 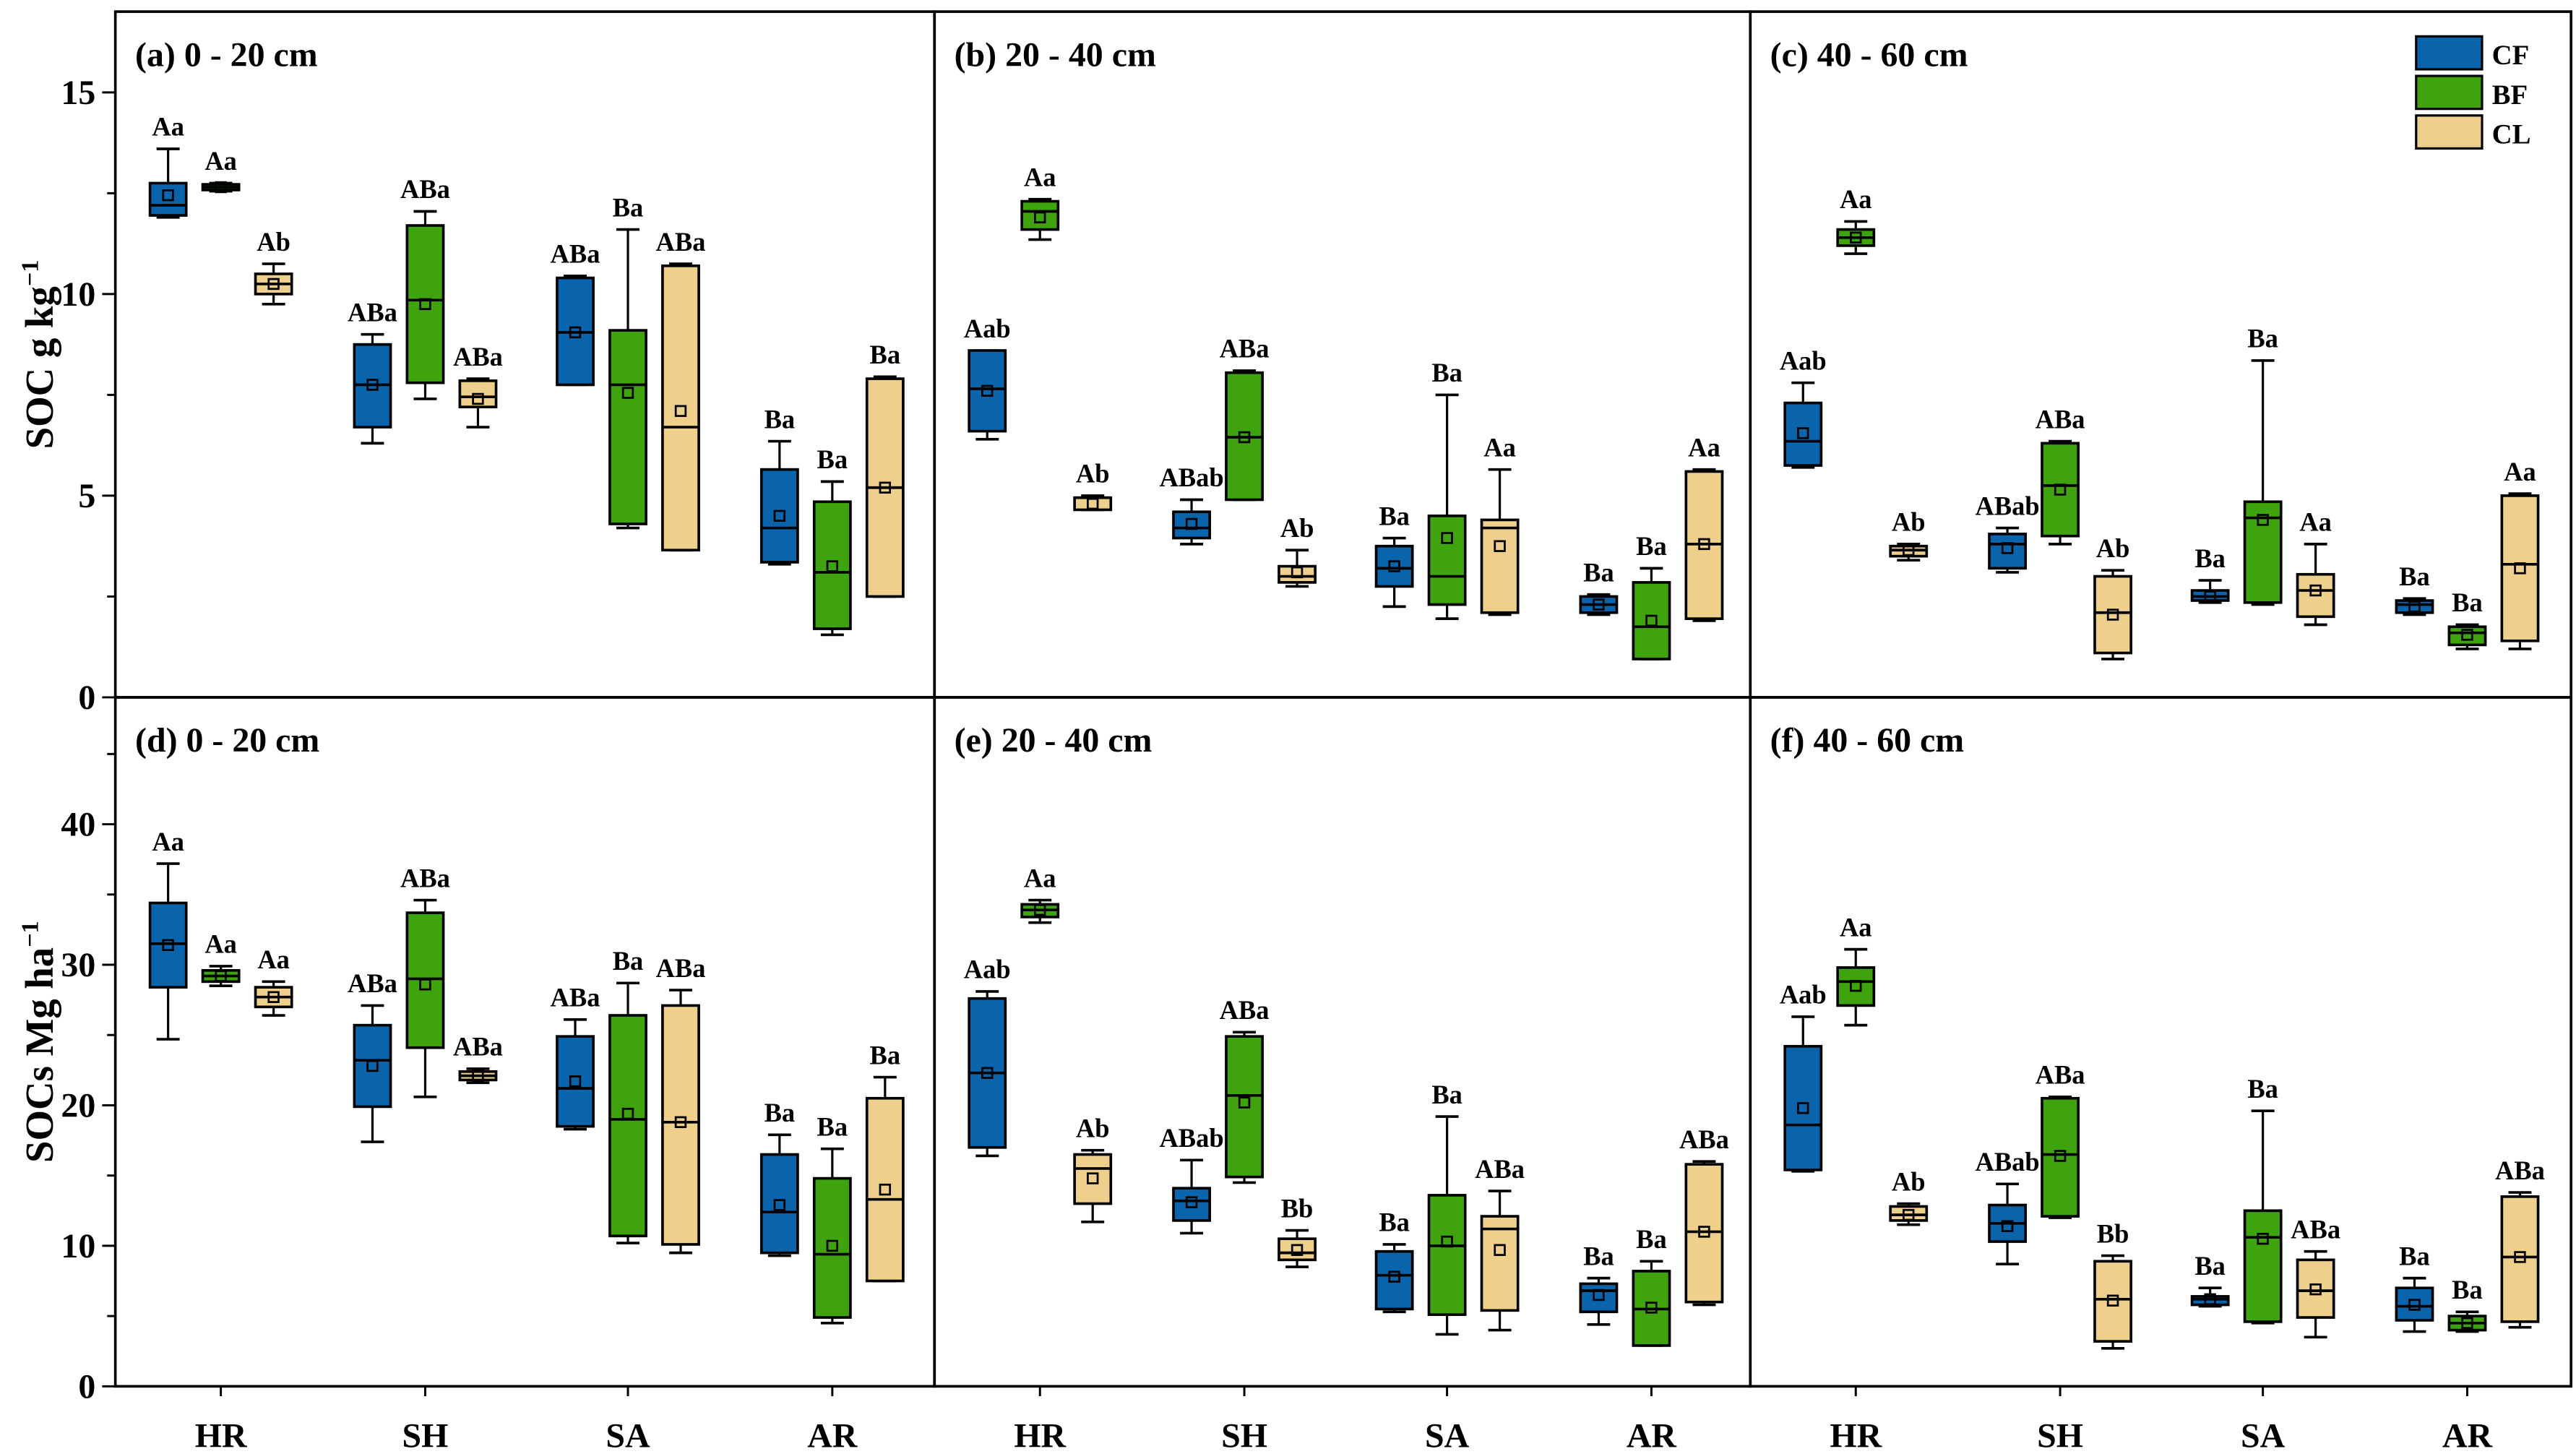 What do you see at coordinates (2449, 92) in the screenshot?
I see `legend-swatch-BF` at bounding box center [2449, 92].